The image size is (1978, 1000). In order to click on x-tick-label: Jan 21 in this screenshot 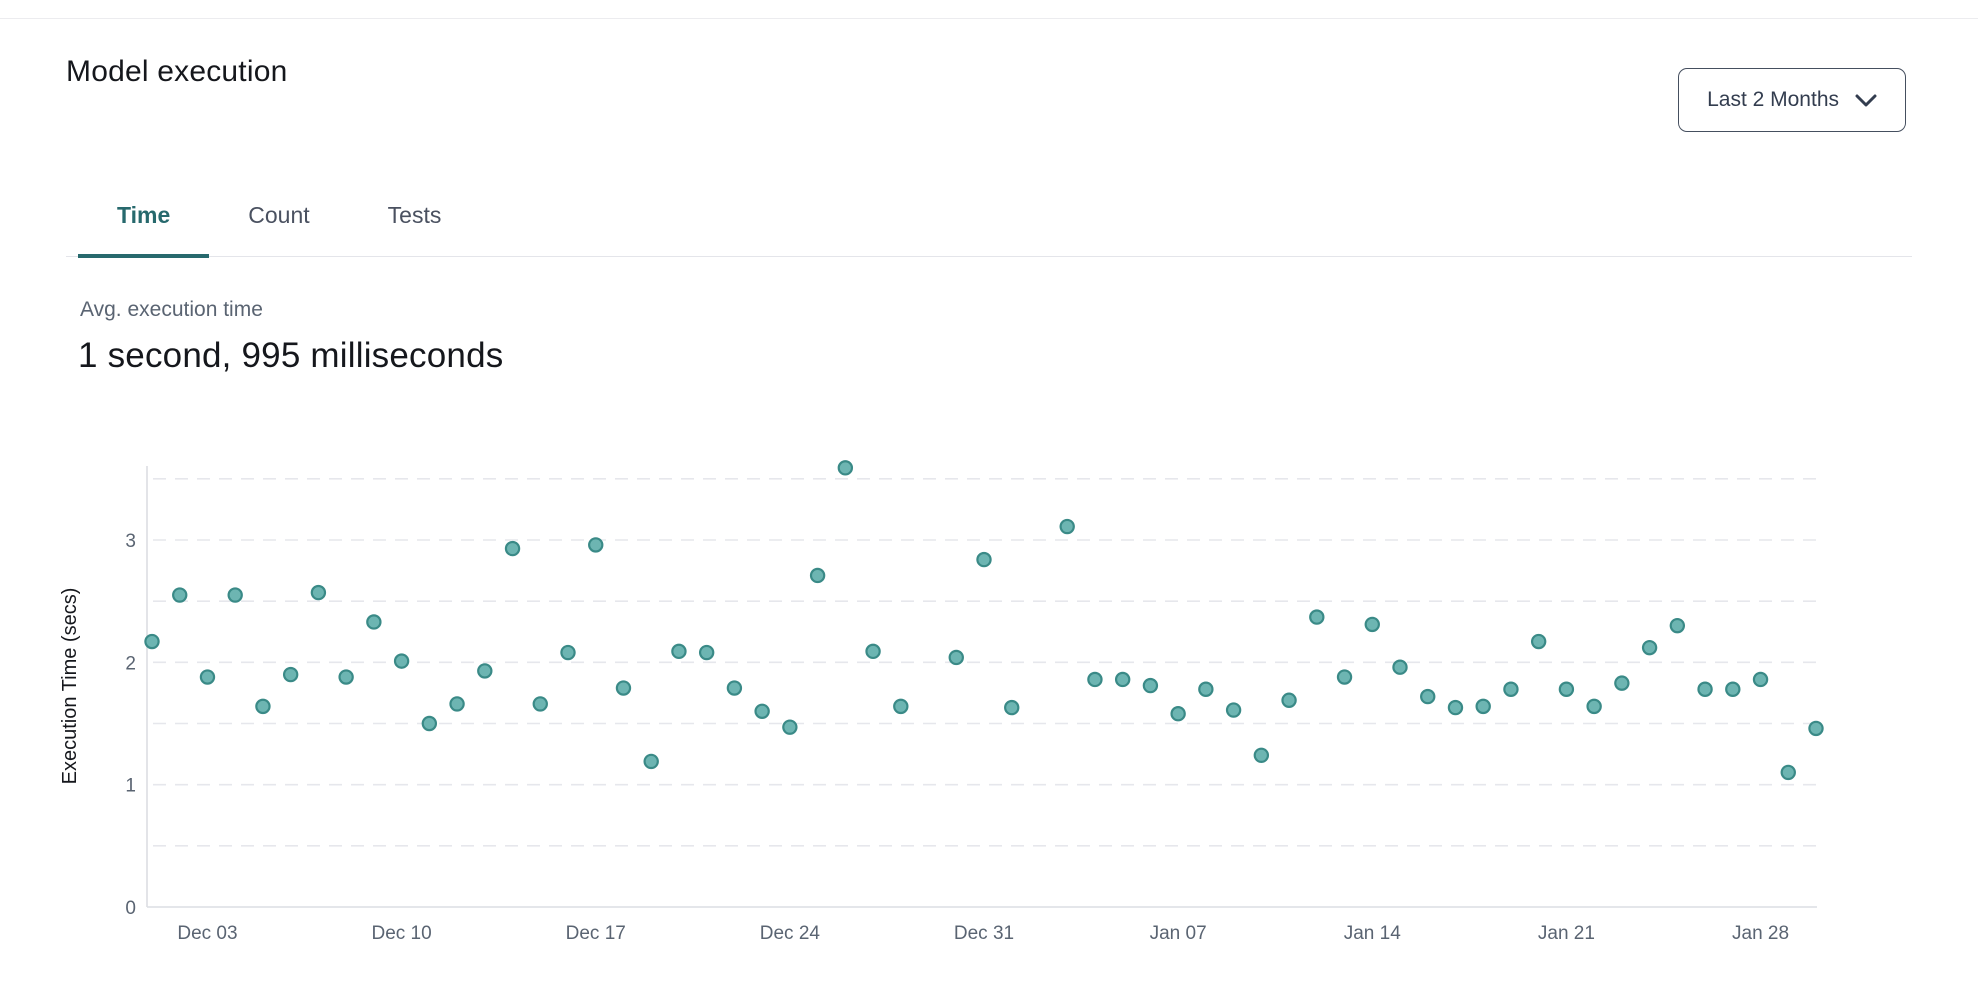, I will do `click(1566, 933)`.